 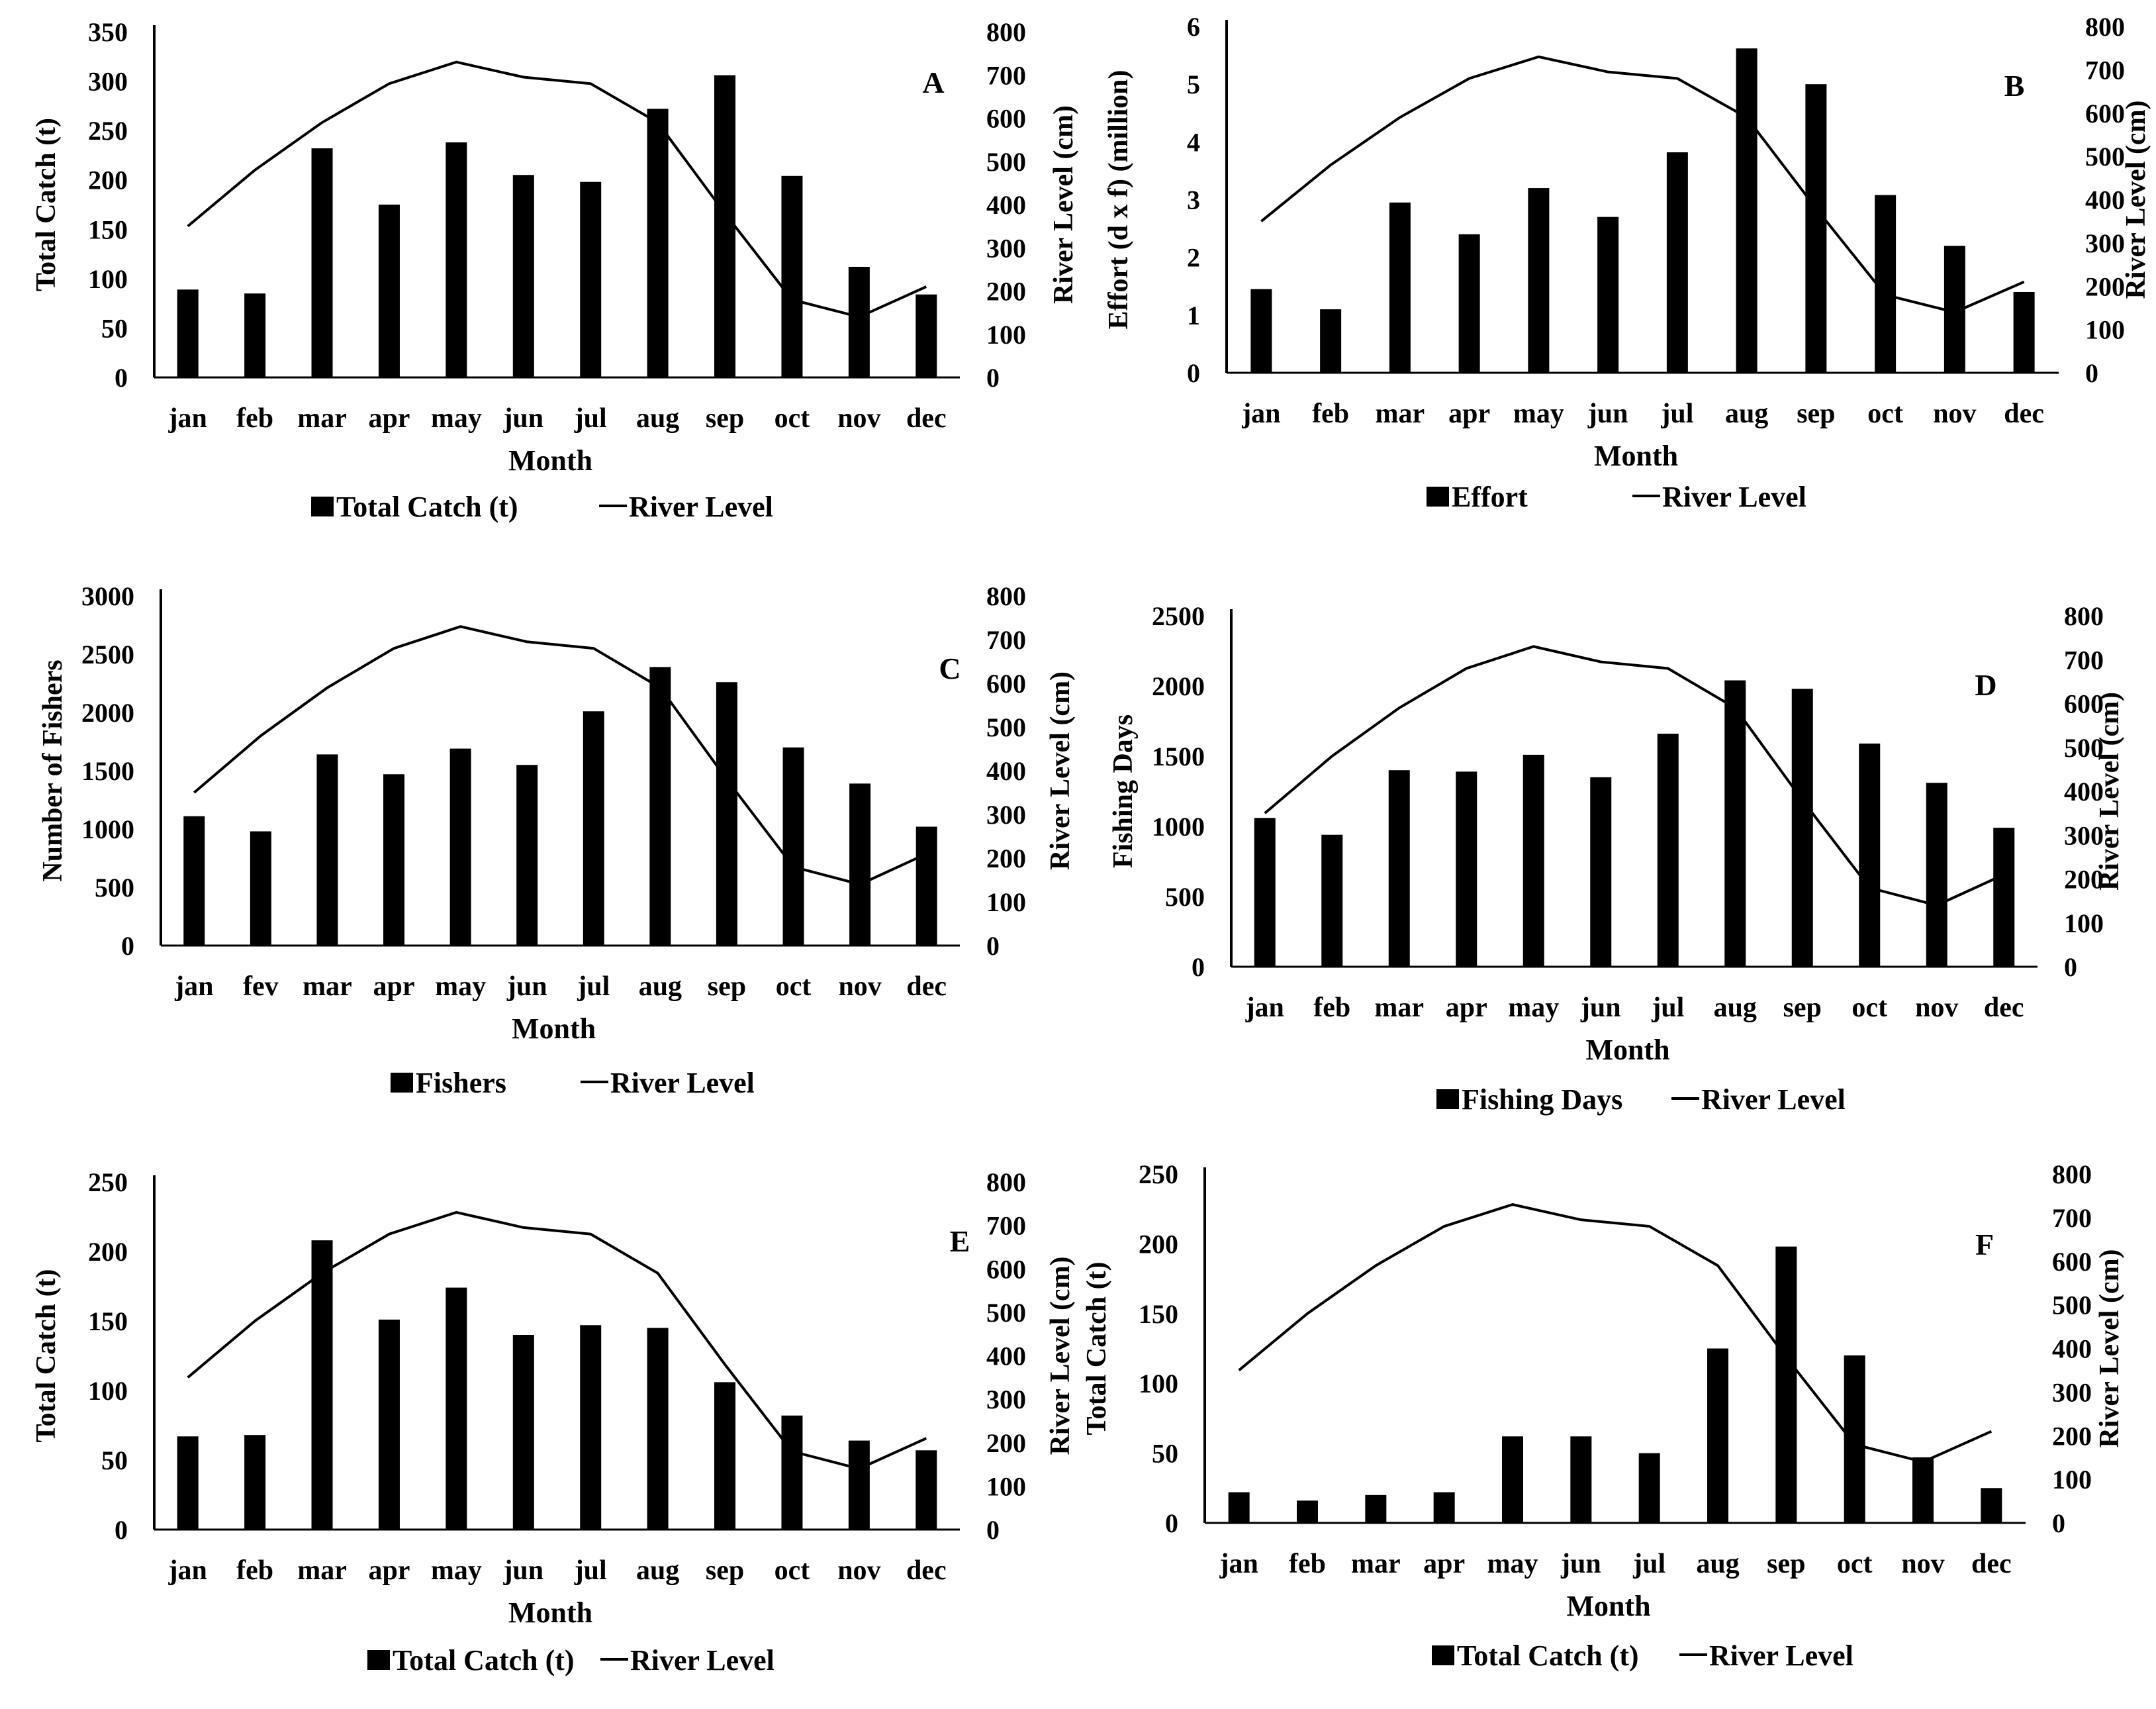 I want to click on y-tick-label: 500, so click(x=114, y=888).